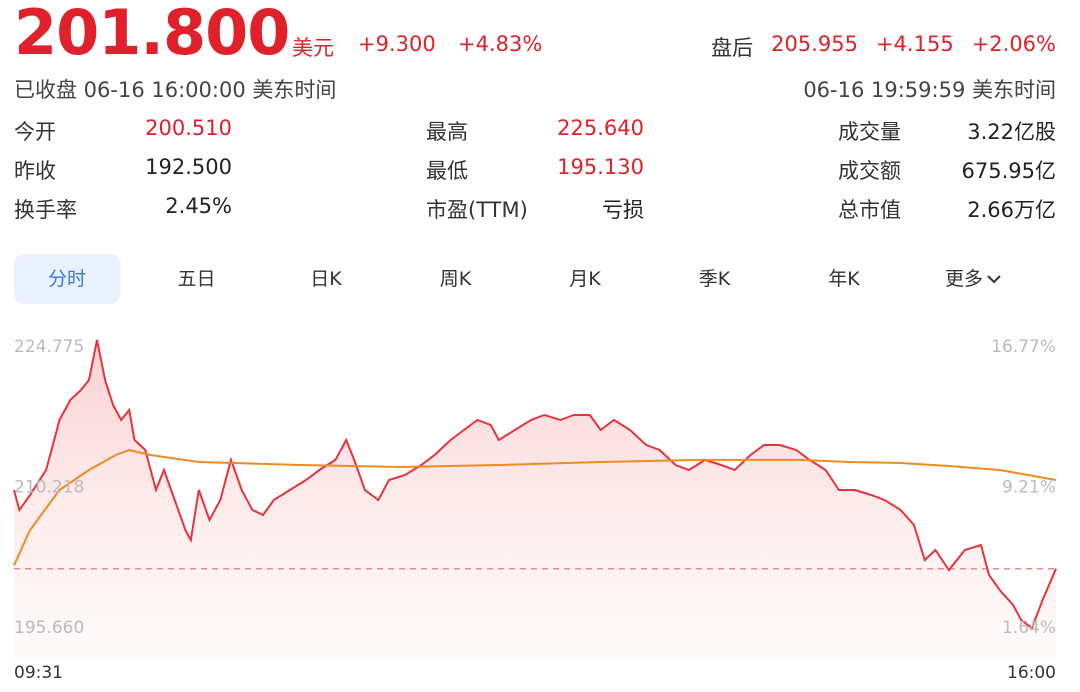  I want to click on tab: 分时, so click(66, 279).